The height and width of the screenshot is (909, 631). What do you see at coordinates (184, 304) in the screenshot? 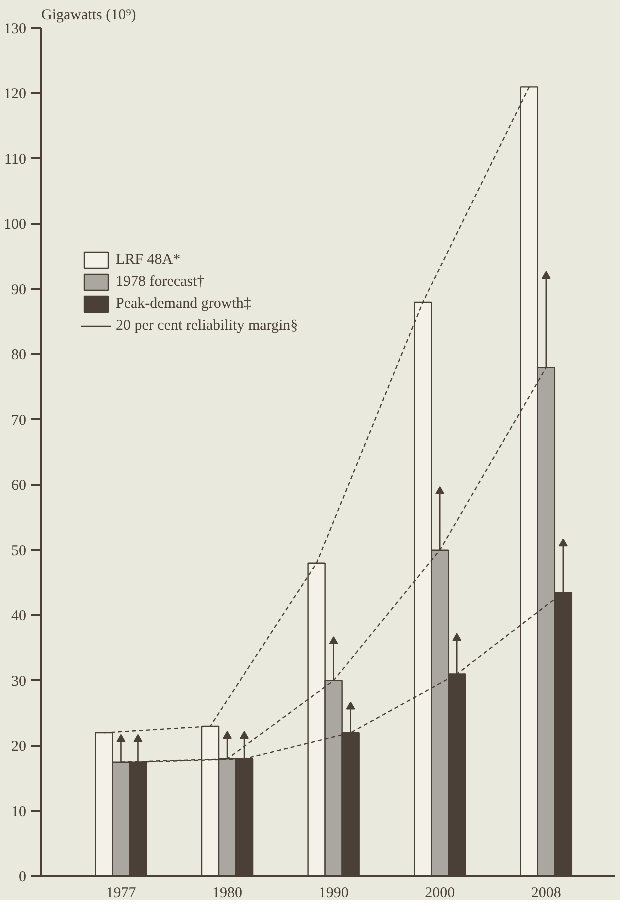
I see `legend-label: Peak-demand growth‡` at bounding box center [184, 304].